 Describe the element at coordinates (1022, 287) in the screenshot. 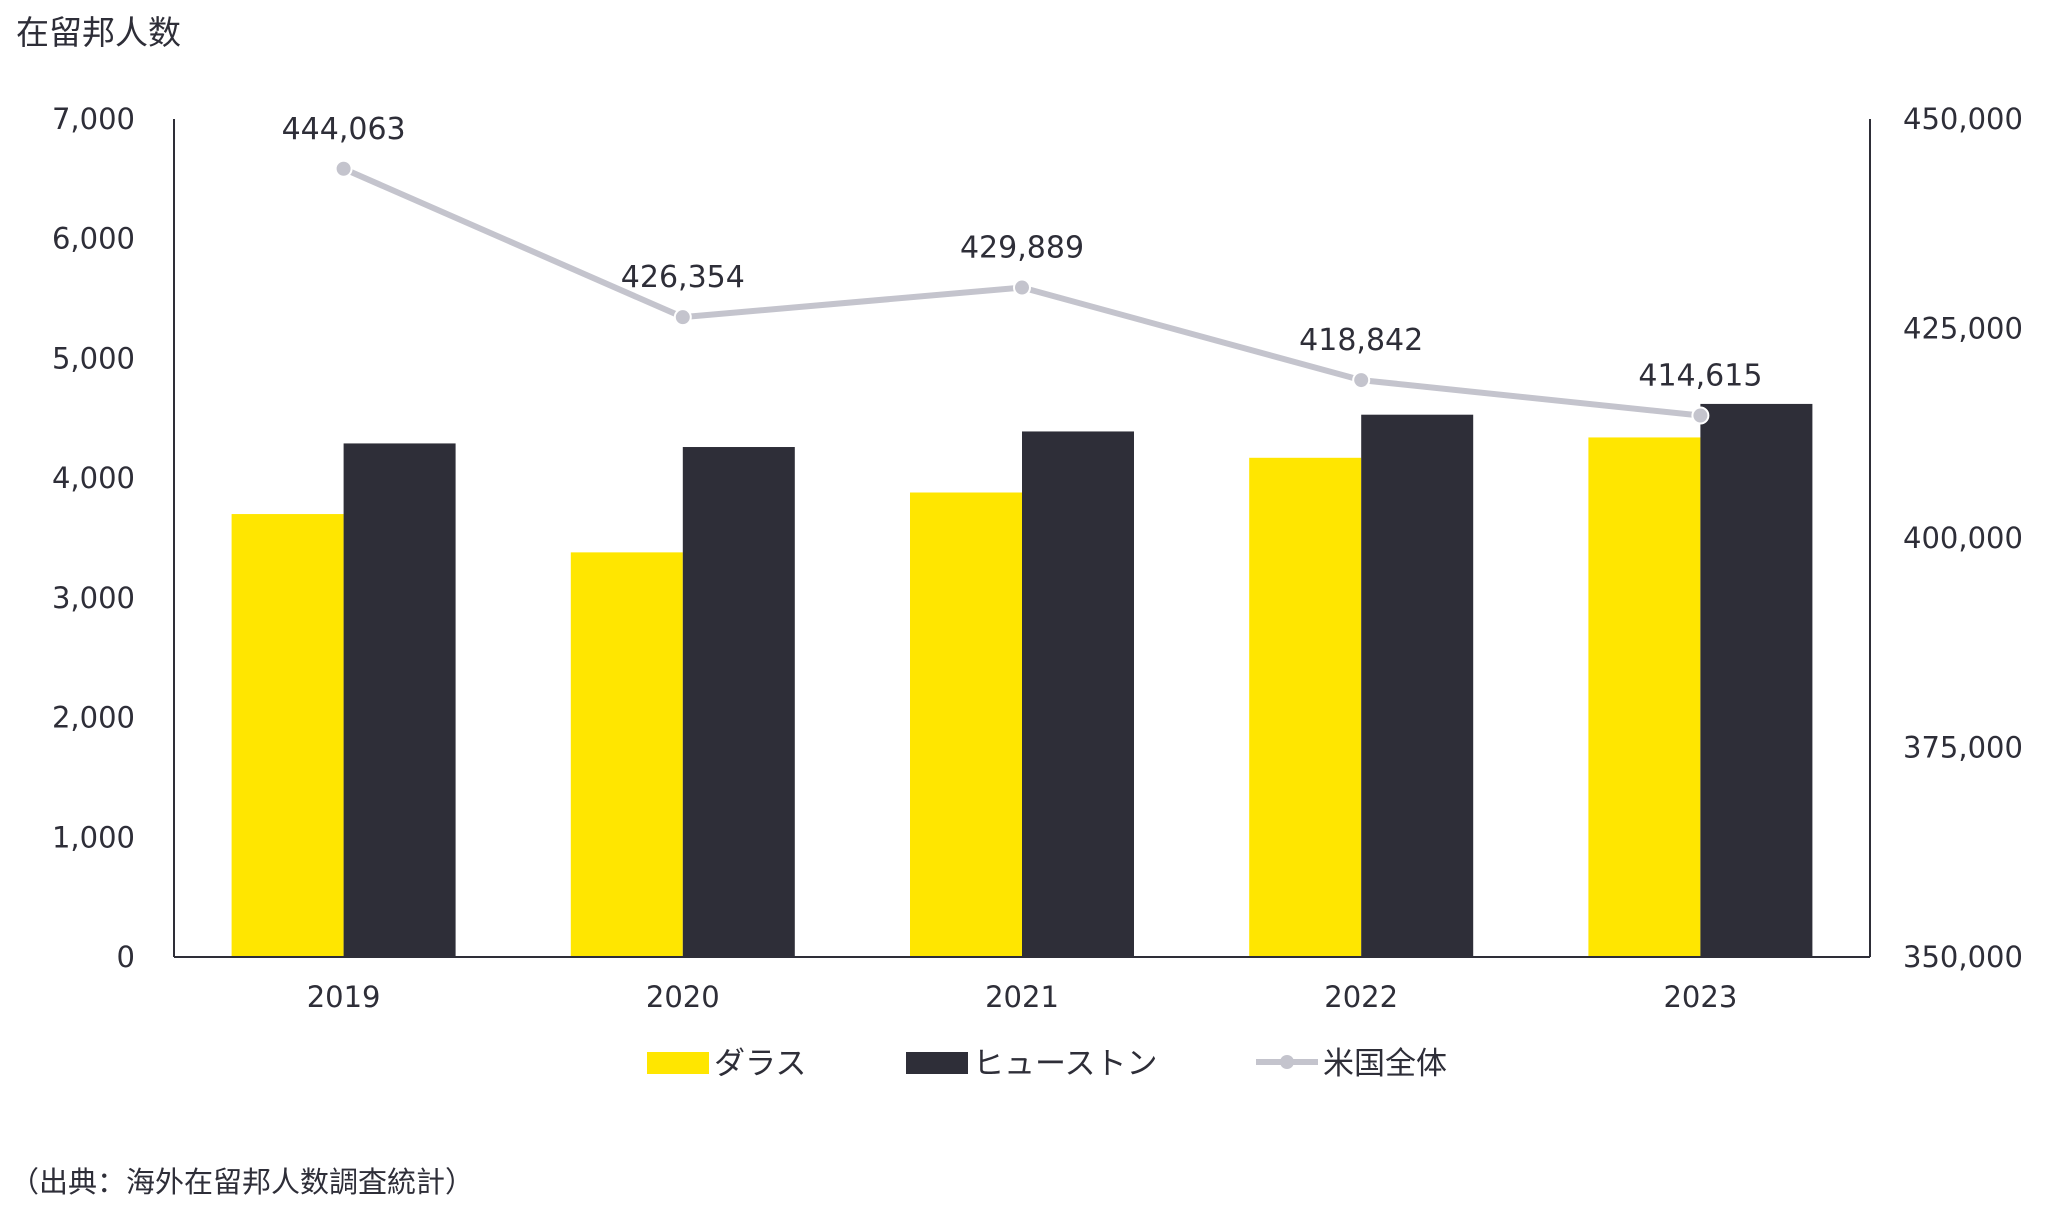

I see `line-point-us-total-2021` at that location.